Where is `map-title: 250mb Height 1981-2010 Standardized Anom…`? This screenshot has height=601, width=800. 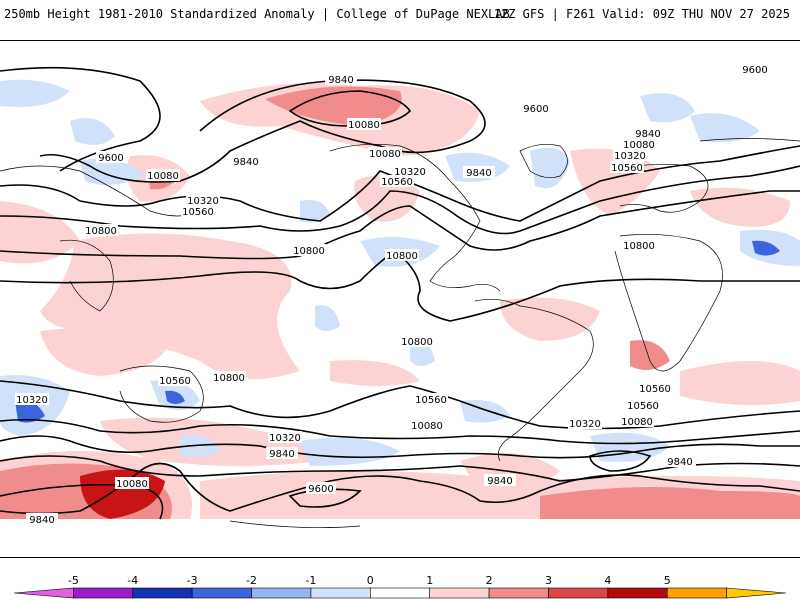
map-title: 250mb Height 1981-2010 Standardized Anom… is located at coordinates (257, 14).